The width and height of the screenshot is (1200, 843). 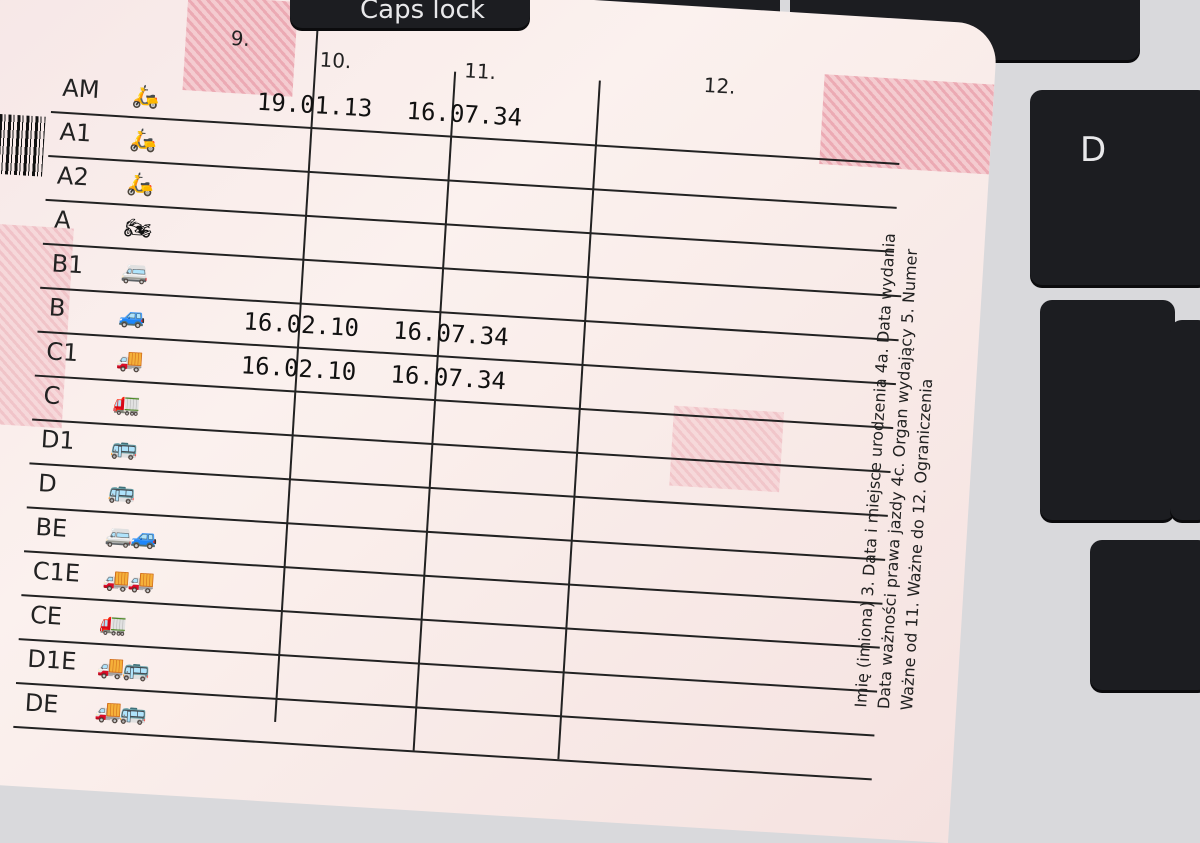 What do you see at coordinates (1093, 150) in the screenshot?
I see `d-key-label: D` at bounding box center [1093, 150].